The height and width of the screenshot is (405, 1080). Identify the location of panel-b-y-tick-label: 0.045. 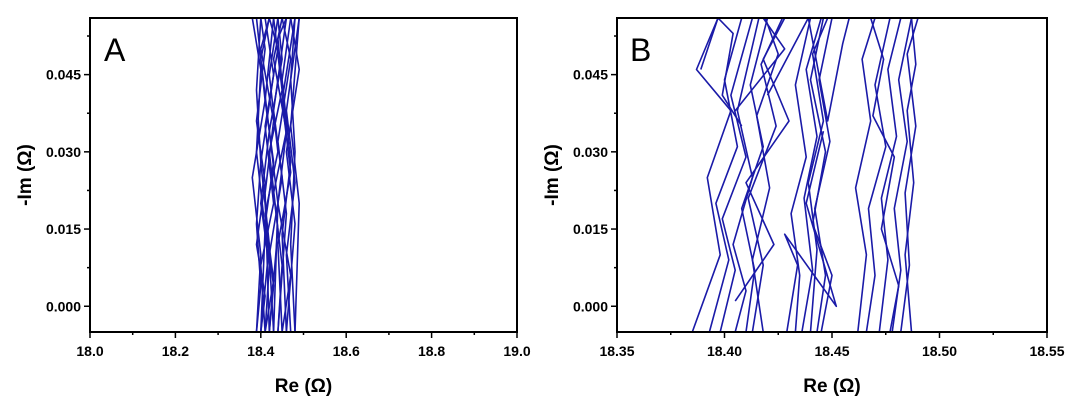
(590, 75).